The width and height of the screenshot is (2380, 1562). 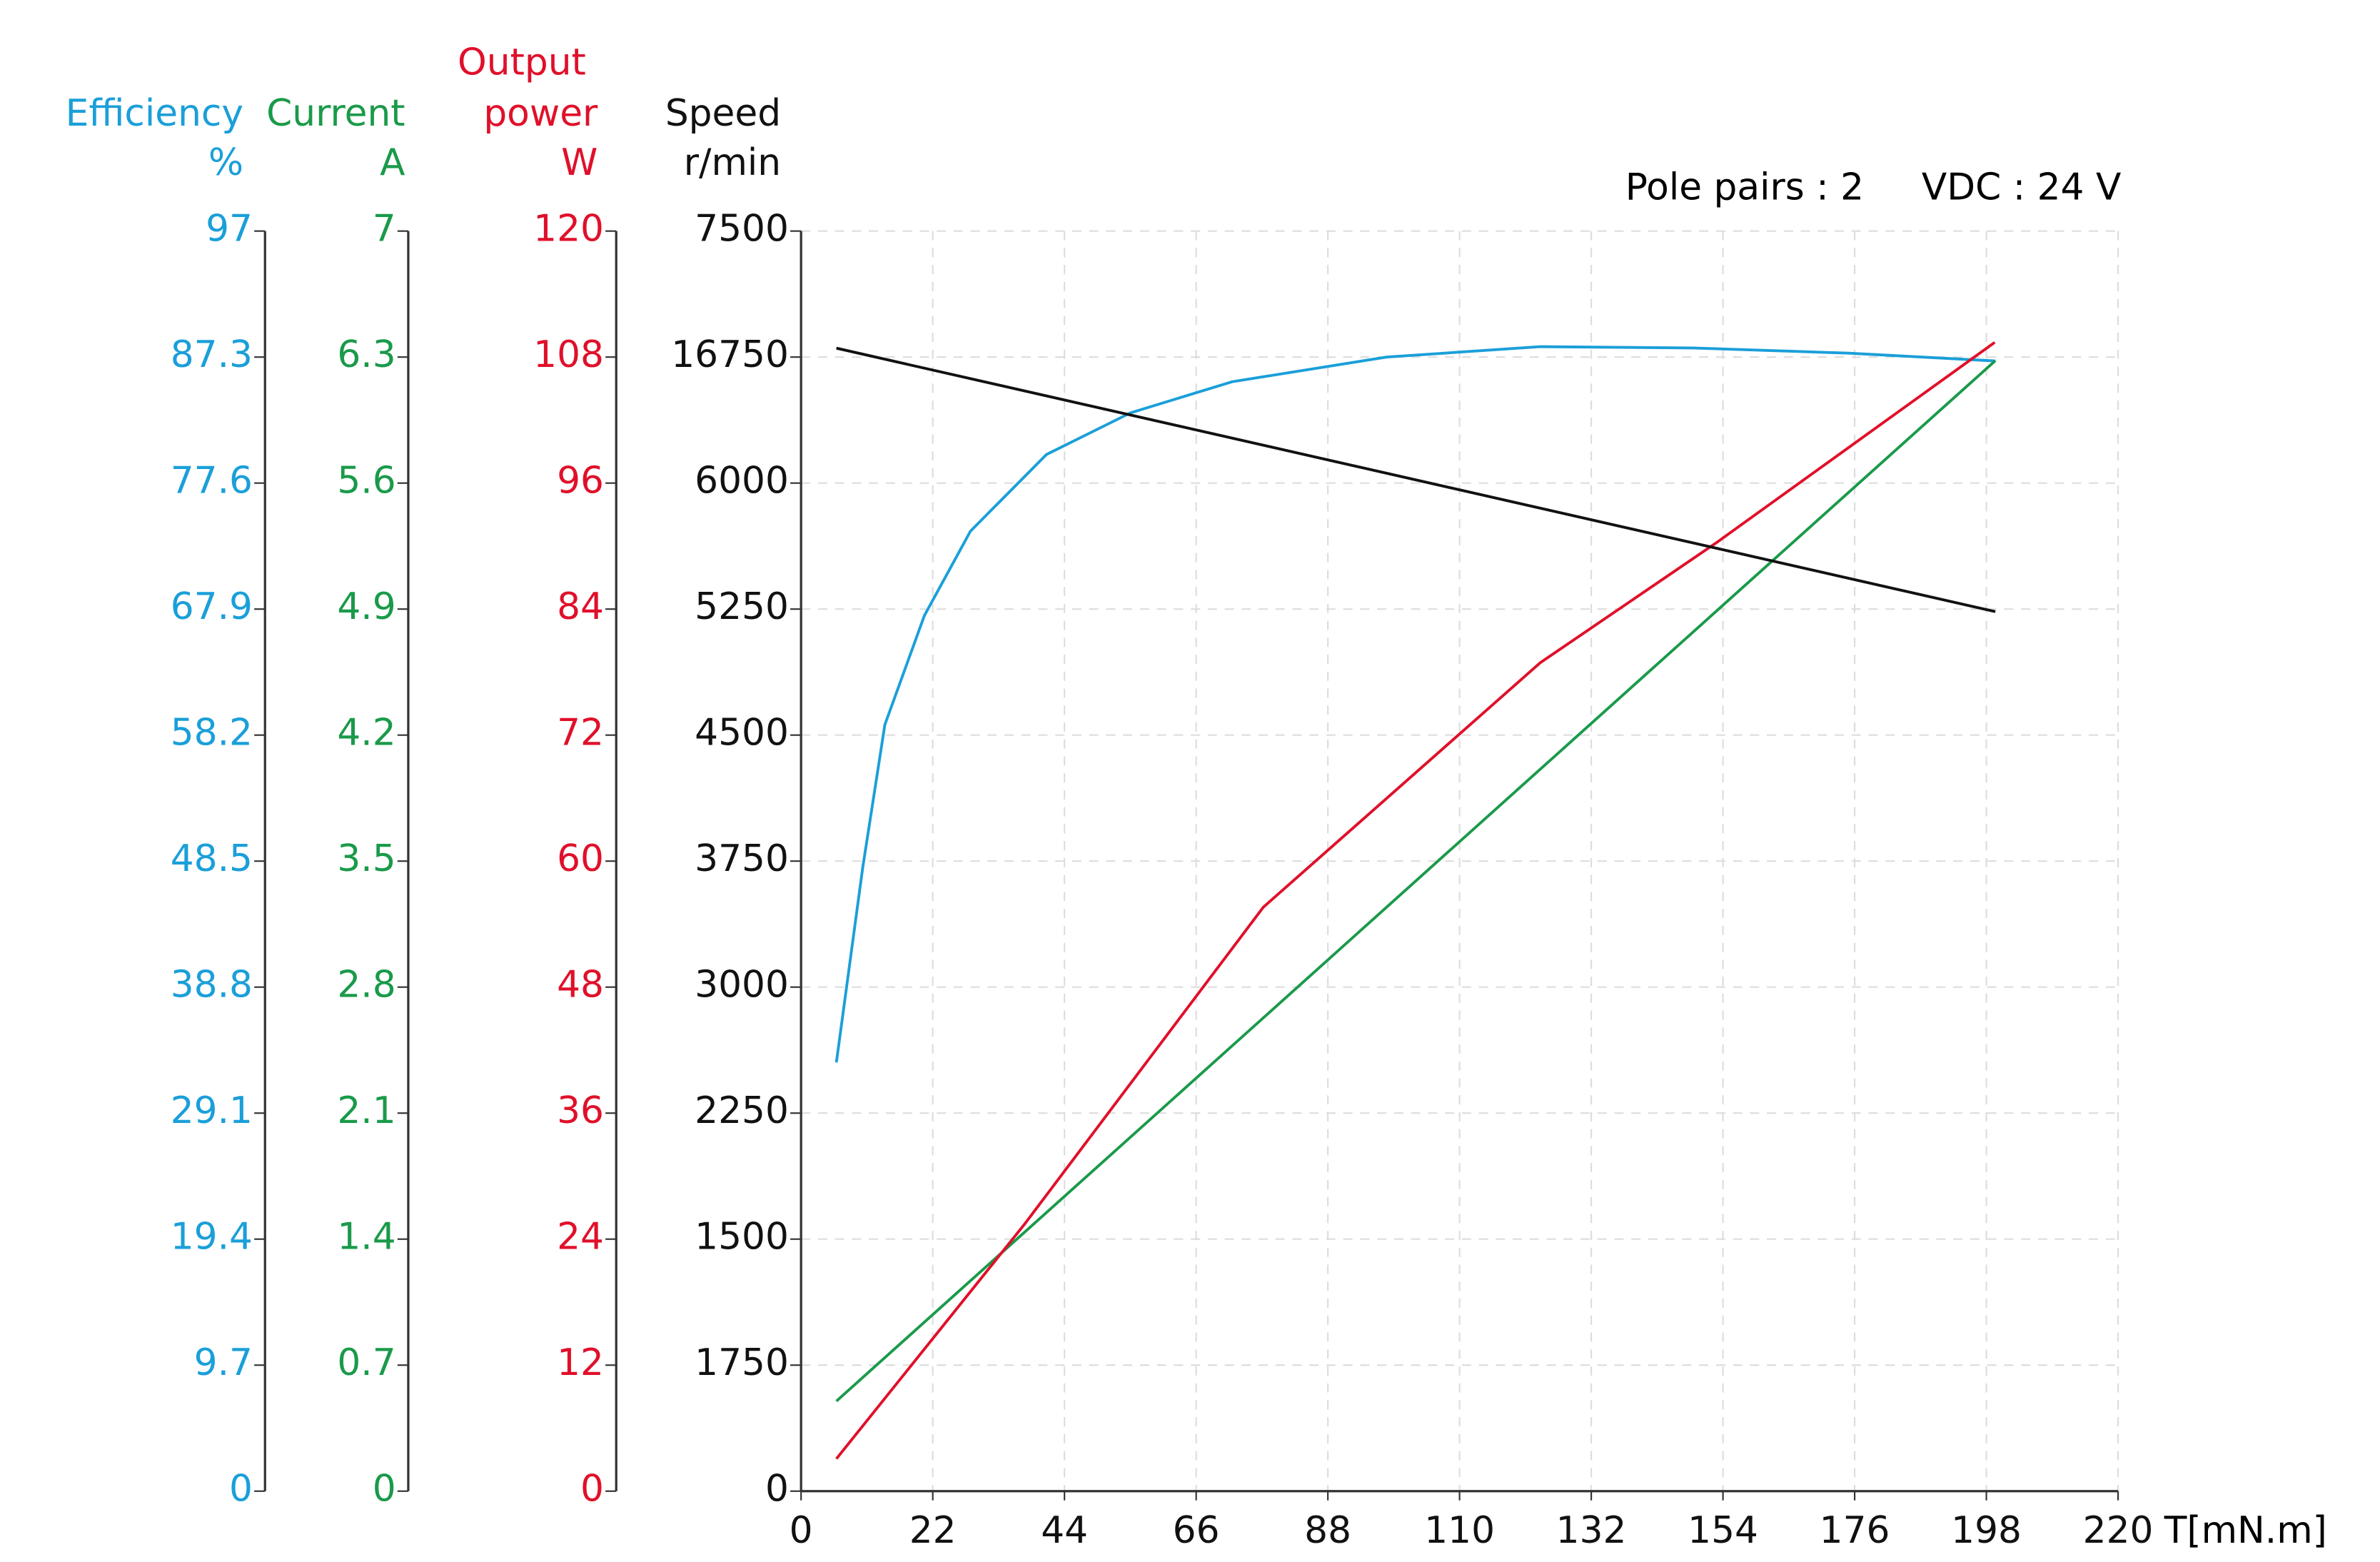 I want to click on y-tick-label: 1750, so click(x=742, y=1362).